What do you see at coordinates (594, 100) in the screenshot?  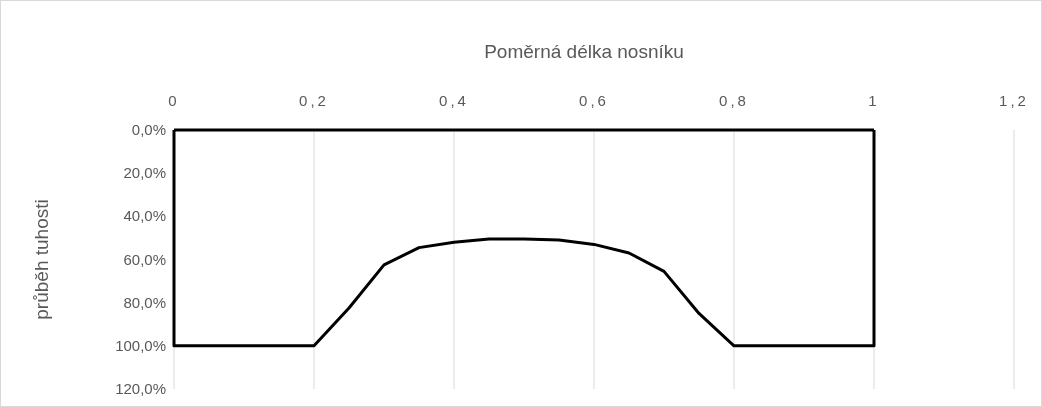 I see `x-tick-label: 0,6` at bounding box center [594, 100].